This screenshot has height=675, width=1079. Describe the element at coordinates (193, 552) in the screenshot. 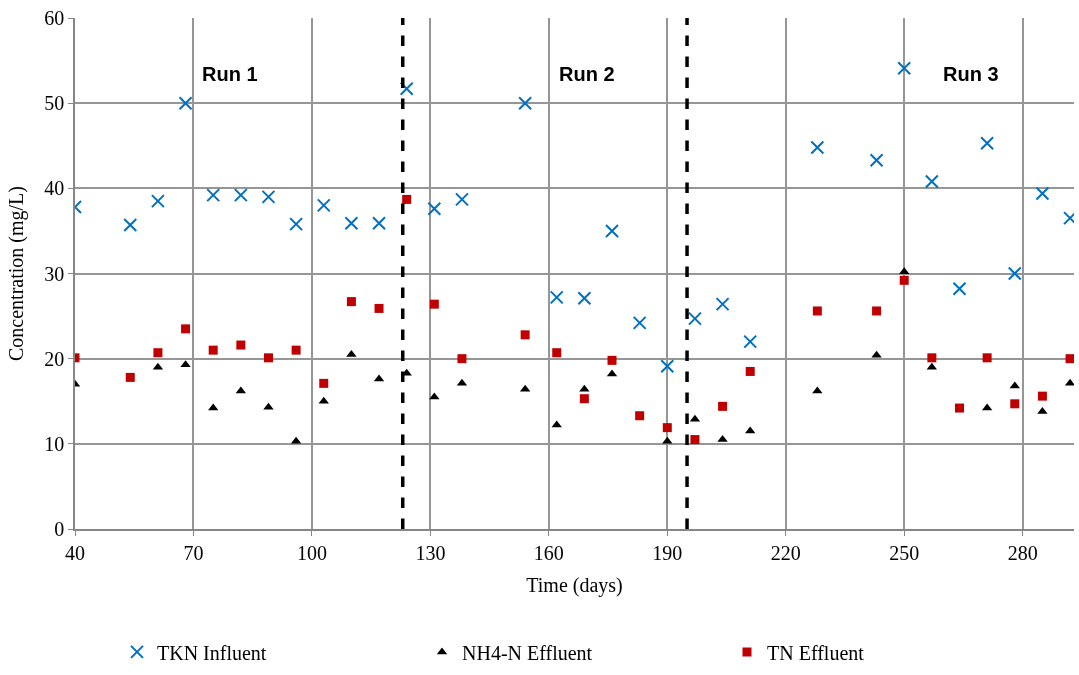

I see `x-tick-label: 70` at that location.